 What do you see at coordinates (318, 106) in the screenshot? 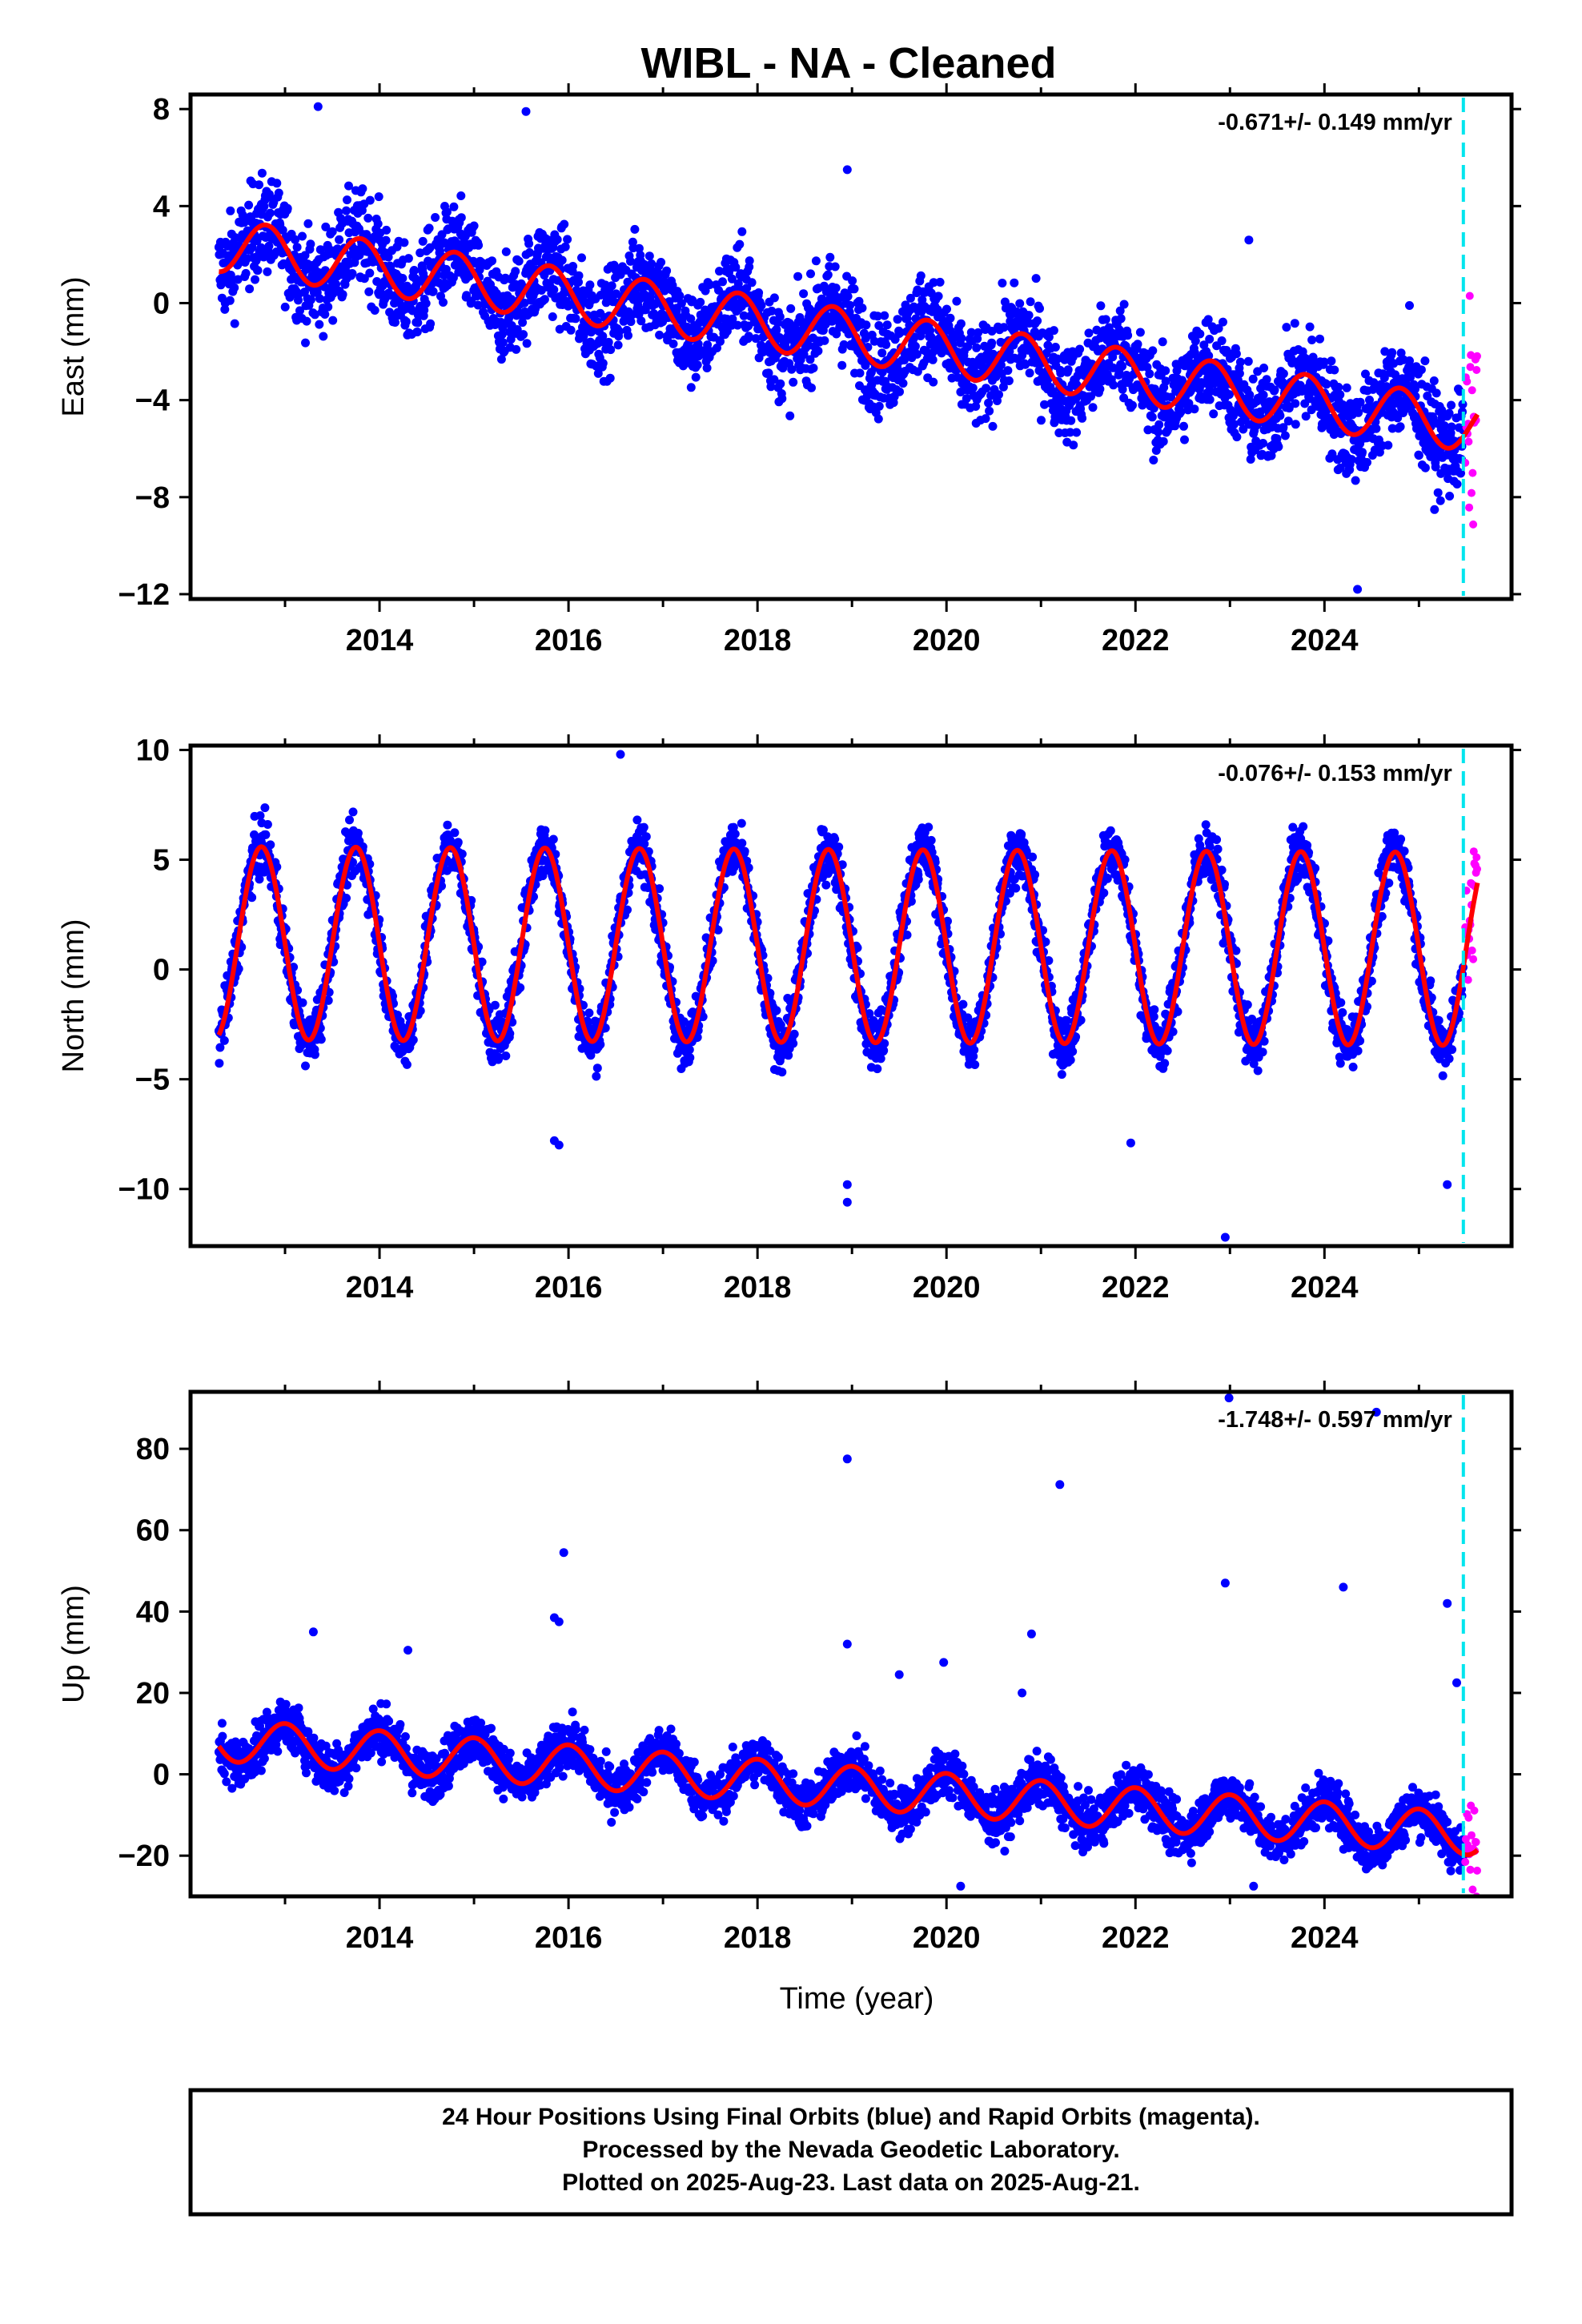
I see `east-outlier` at bounding box center [318, 106].